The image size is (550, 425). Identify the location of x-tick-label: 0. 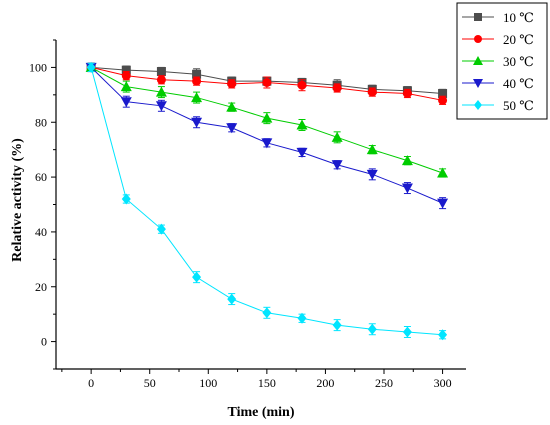
(91, 383).